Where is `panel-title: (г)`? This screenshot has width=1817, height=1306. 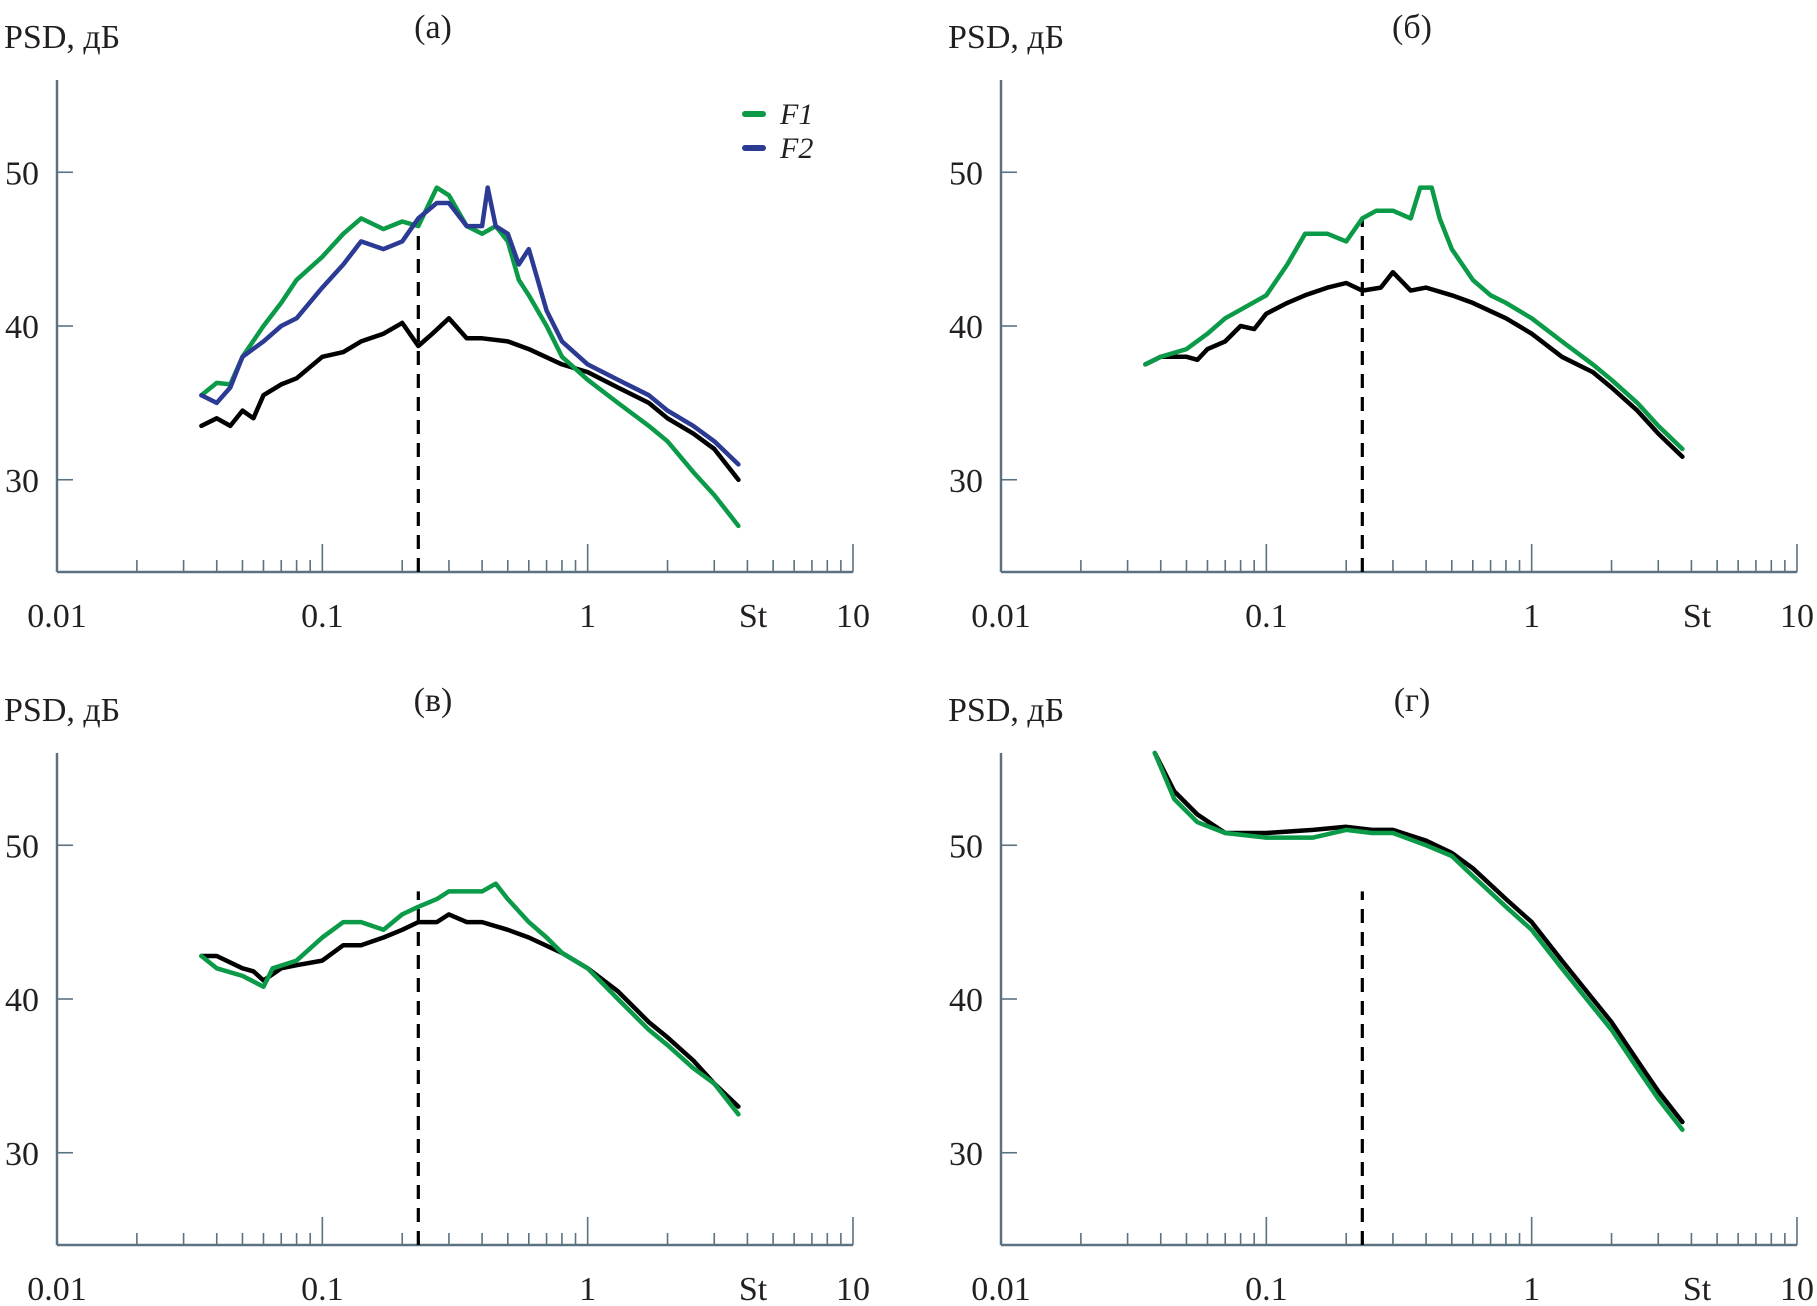 panel-title: (г) is located at coordinates (1412, 700).